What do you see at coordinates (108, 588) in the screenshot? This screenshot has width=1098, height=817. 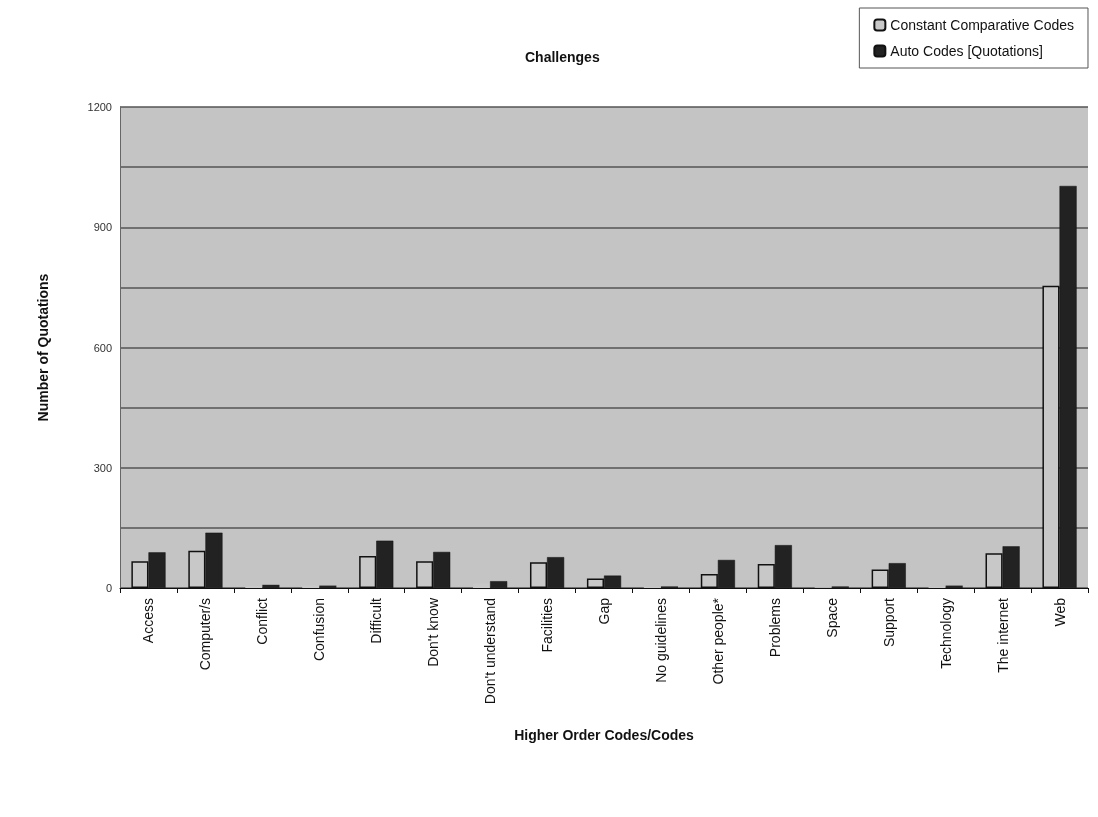 I see `y-tick-label: 0` at bounding box center [108, 588].